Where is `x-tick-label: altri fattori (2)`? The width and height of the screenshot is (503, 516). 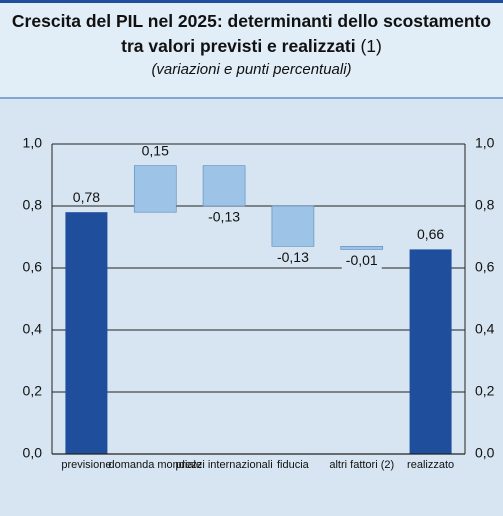
x-tick-label: altri fattori (2) is located at coordinates (362, 465).